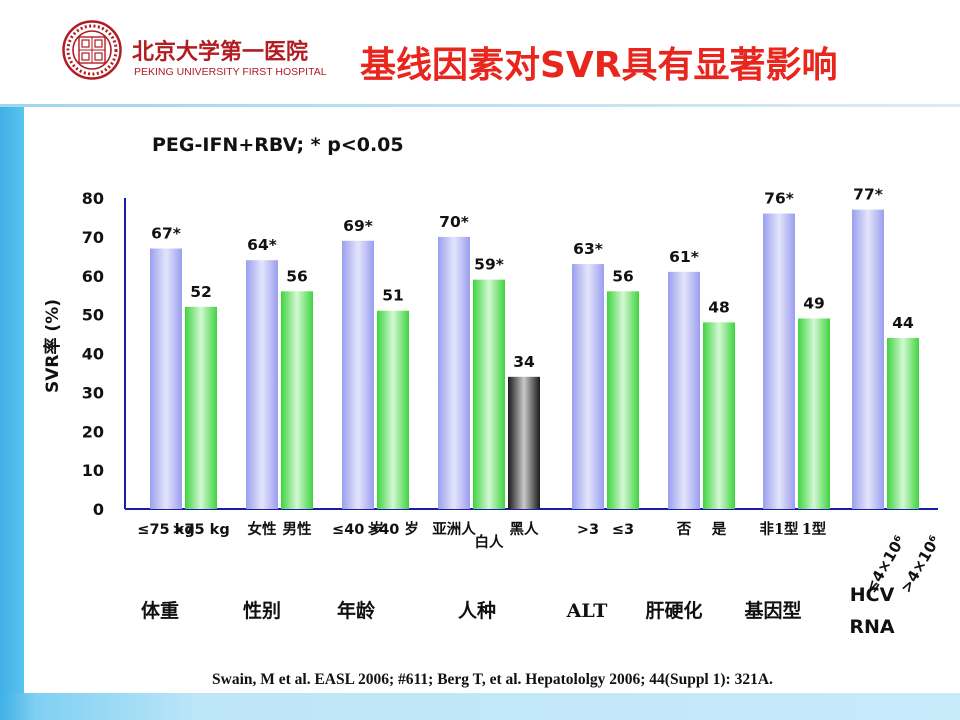 The height and width of the screenshot is (720, 960). What do you see at coordinates (814, 304) in the screenshot?
I see `bar-value-label: 49` at bounding box center [814, 304].